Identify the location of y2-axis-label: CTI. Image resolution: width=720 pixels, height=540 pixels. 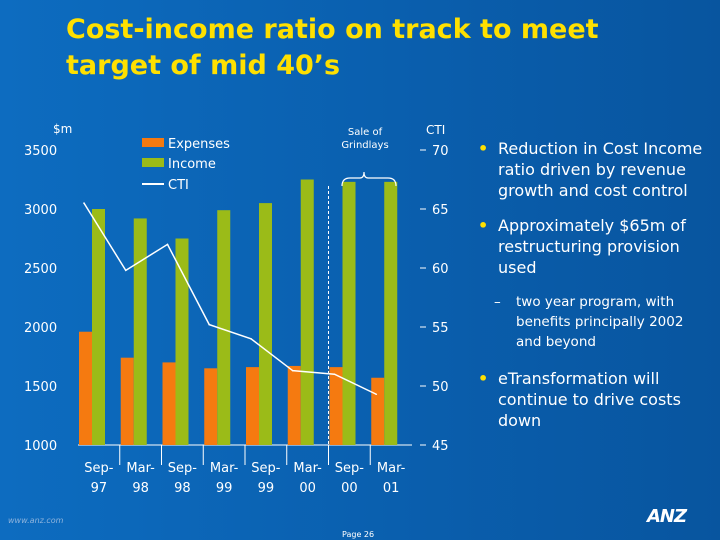
(435, 130).